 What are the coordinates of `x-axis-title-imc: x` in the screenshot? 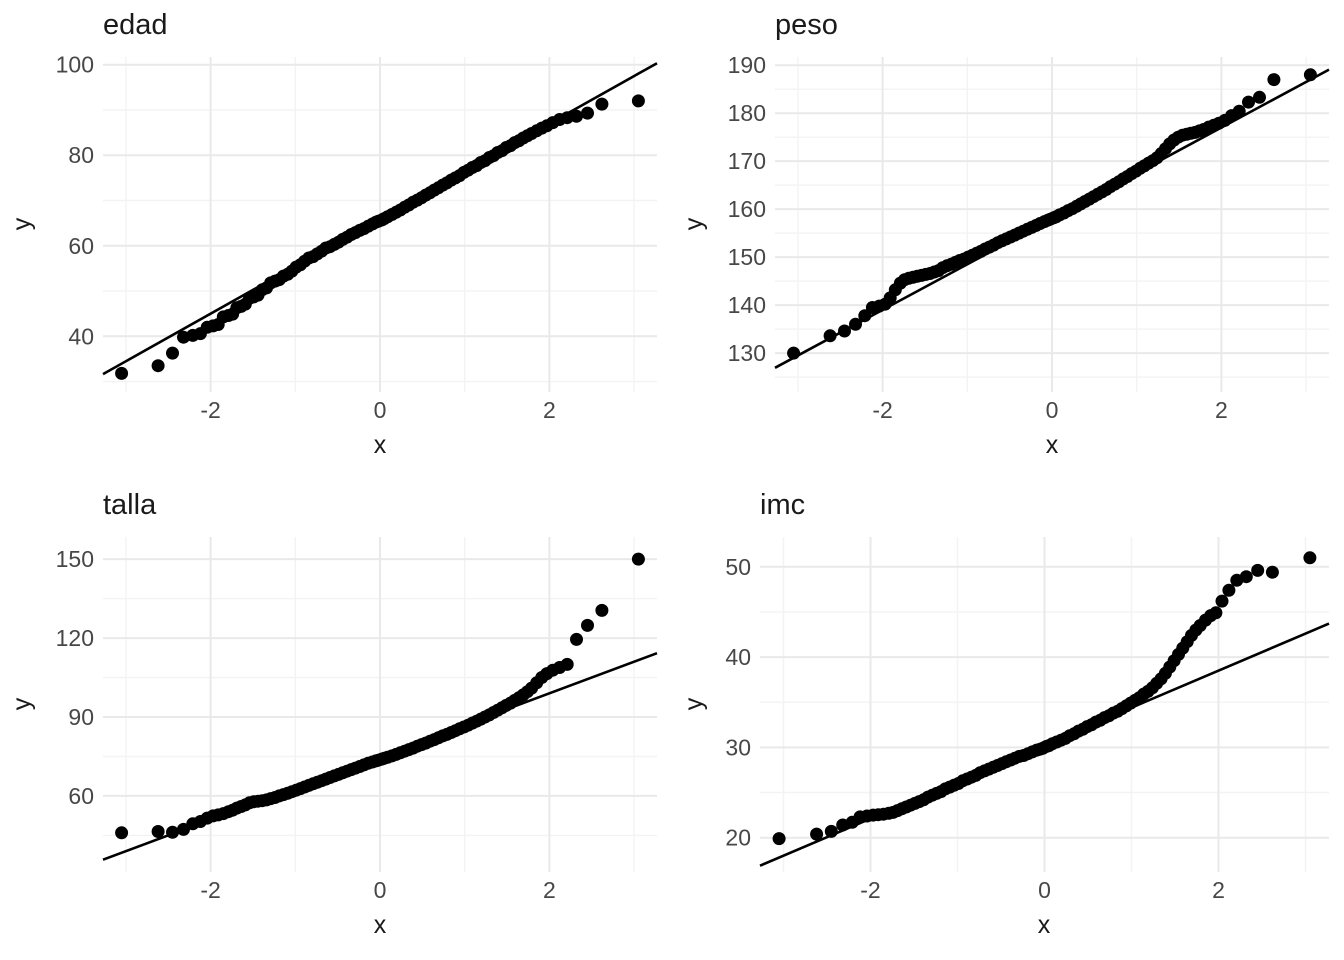 It's located at (1044, 925).